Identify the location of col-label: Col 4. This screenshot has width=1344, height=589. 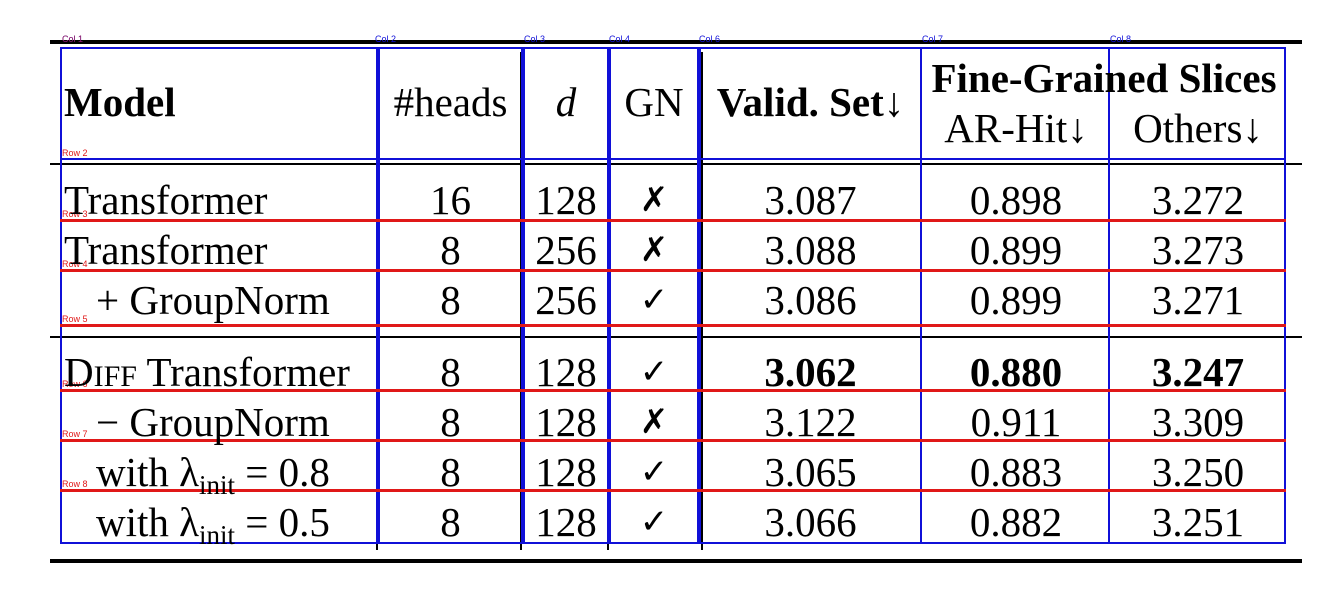
(620, 39).